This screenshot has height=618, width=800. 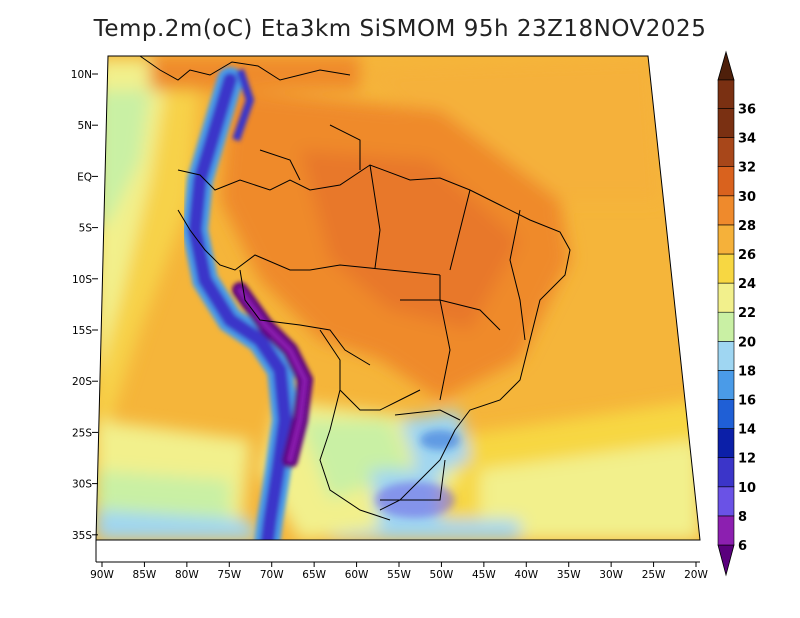 What do you see at coordinates (272, 575) in the screenshot?
I see `lon-label: 70W` at bounding box center [272, 575].